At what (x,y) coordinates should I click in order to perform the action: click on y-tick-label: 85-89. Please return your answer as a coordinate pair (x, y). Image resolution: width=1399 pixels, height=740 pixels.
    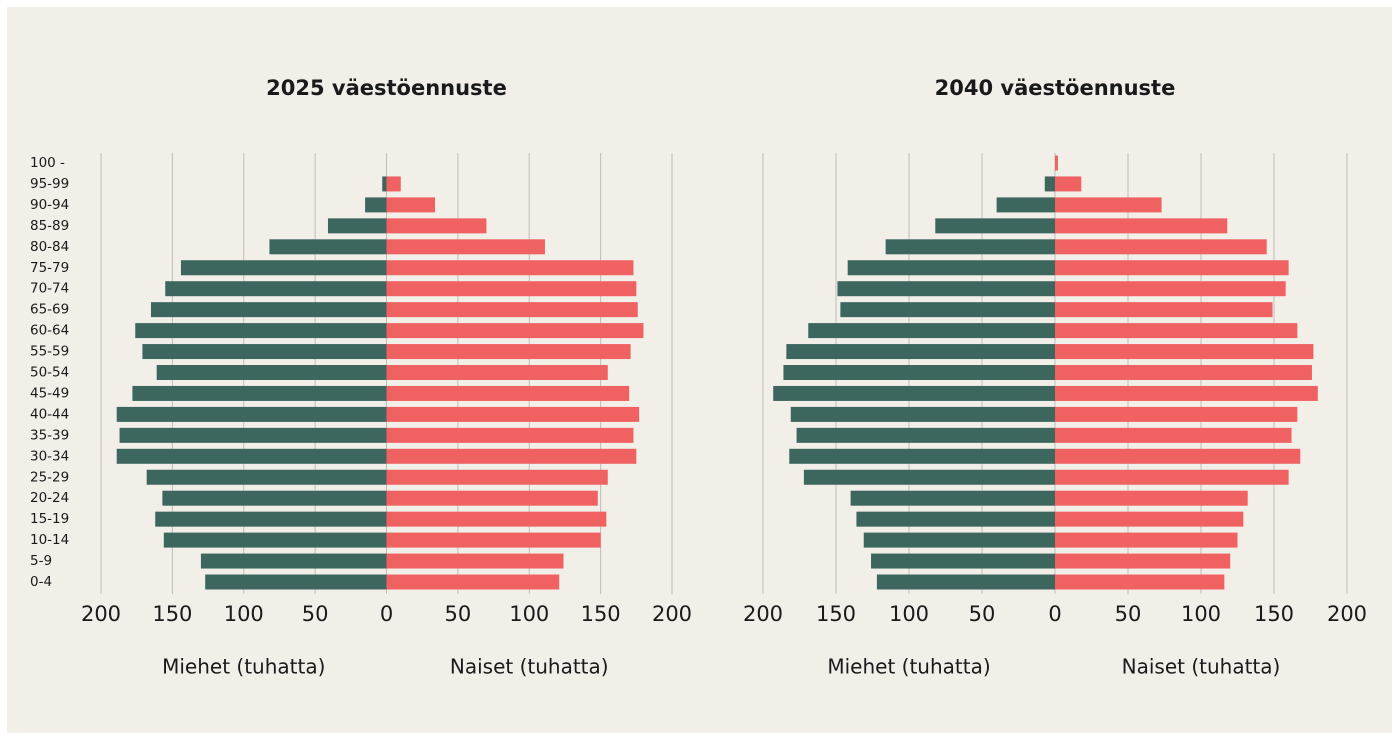
    Looking at the image, I should click on (49, 226).